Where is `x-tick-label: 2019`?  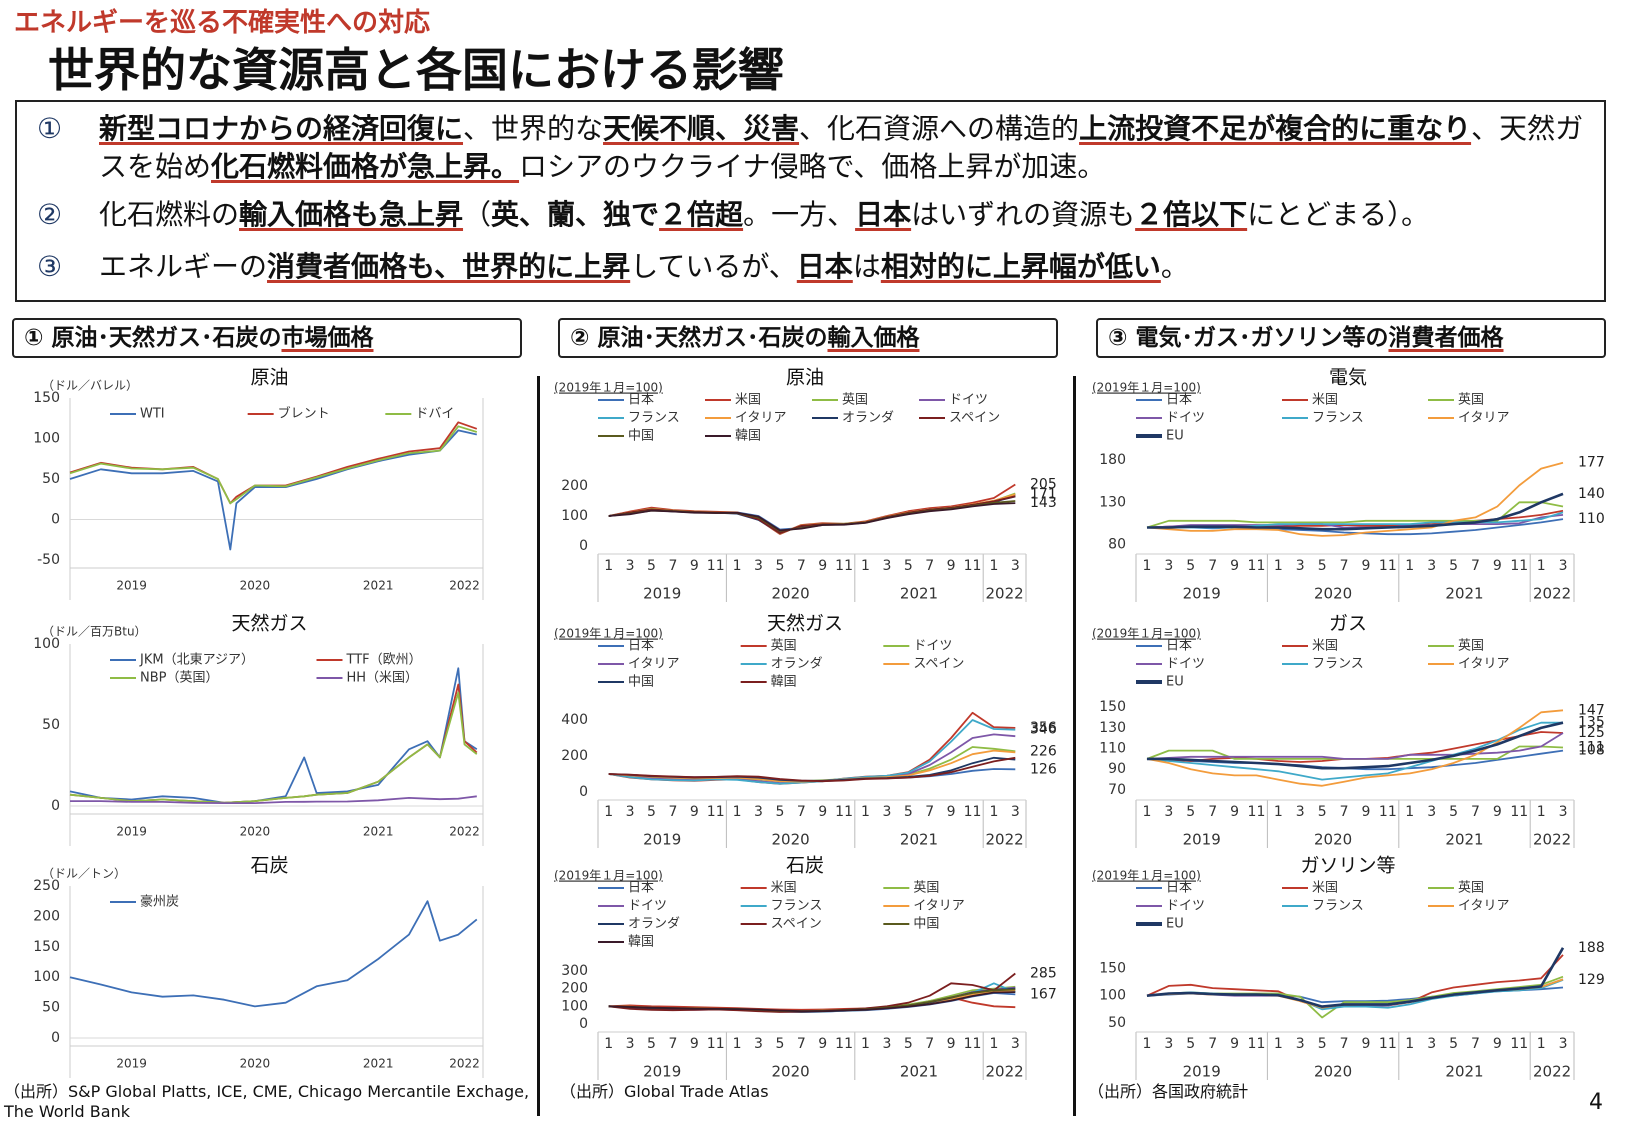
x-tick-label: 2019 is located at coordinates (131, 586).